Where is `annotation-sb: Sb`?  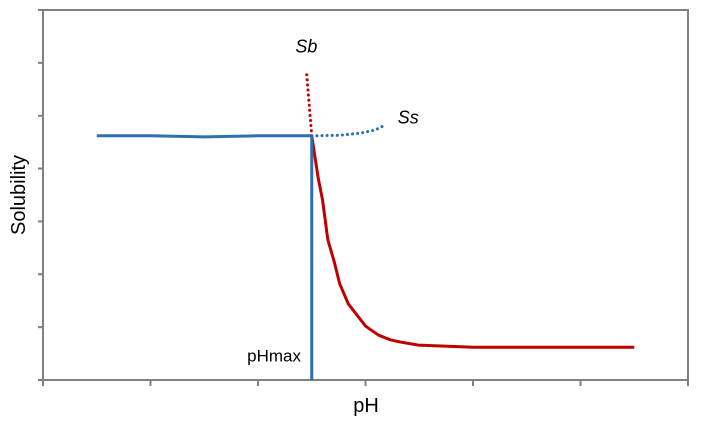
annotation-sb: Sb is located at coordinates (306, 46).